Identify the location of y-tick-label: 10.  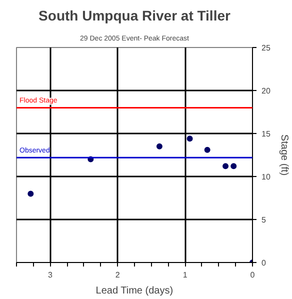
(266, 177).